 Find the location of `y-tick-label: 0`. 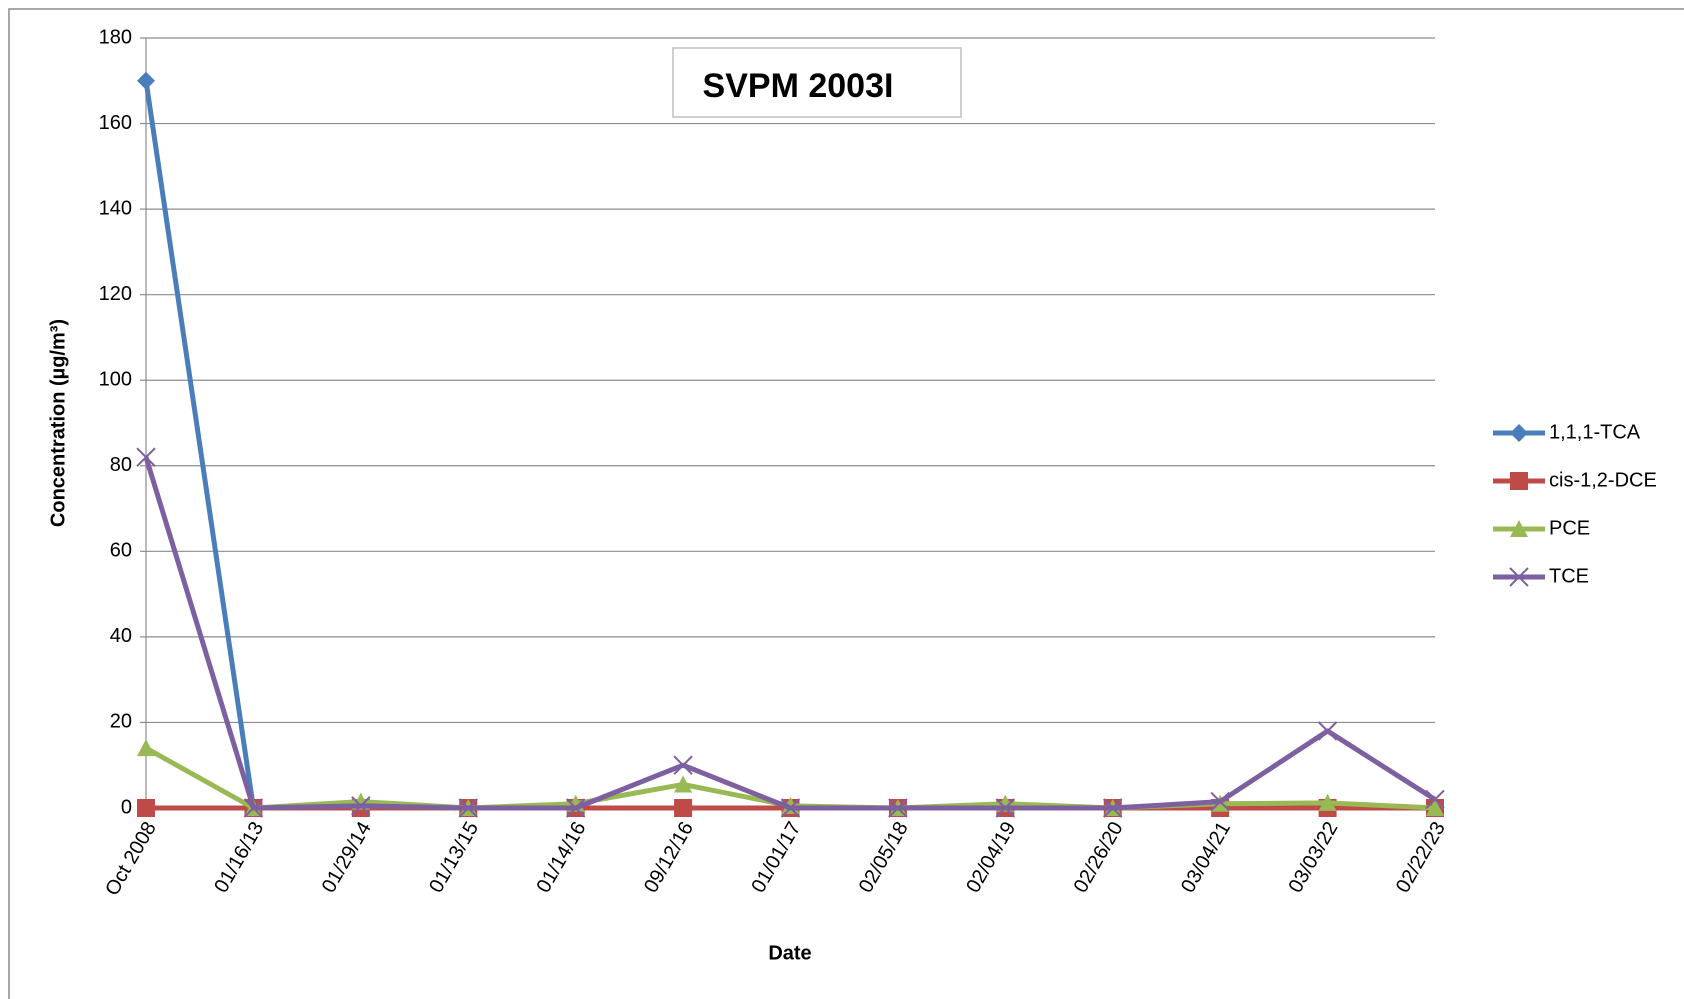

y-tick-label: 0 is located at coordinates (126, 807).